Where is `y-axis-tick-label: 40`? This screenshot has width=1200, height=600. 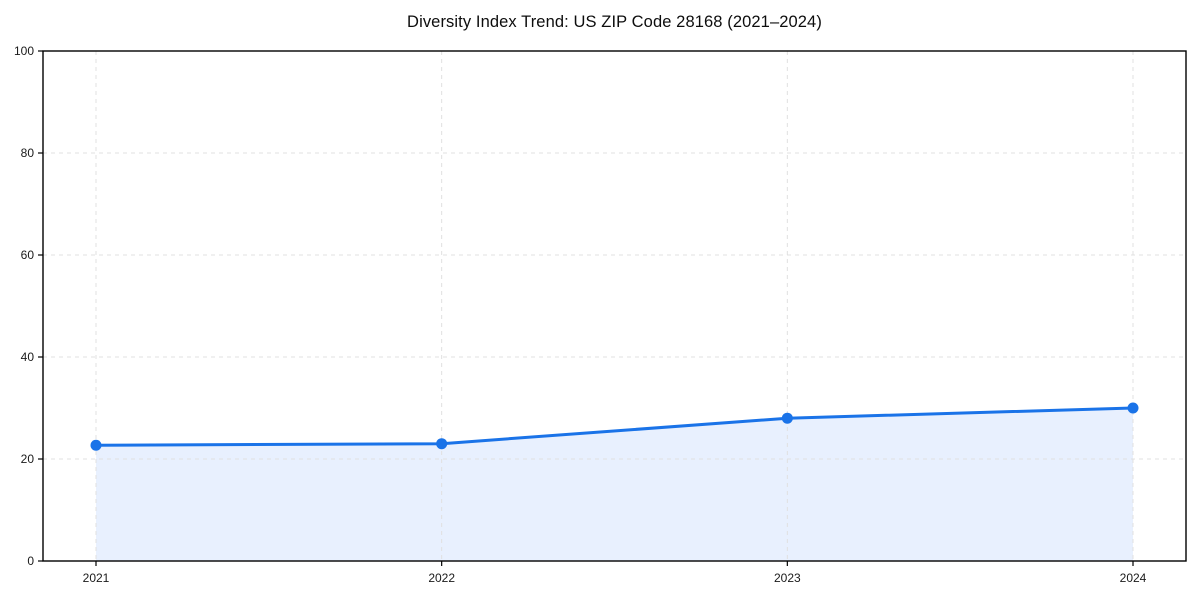 y-axis-tick-label: 40 is located at coordinates (28, 357).